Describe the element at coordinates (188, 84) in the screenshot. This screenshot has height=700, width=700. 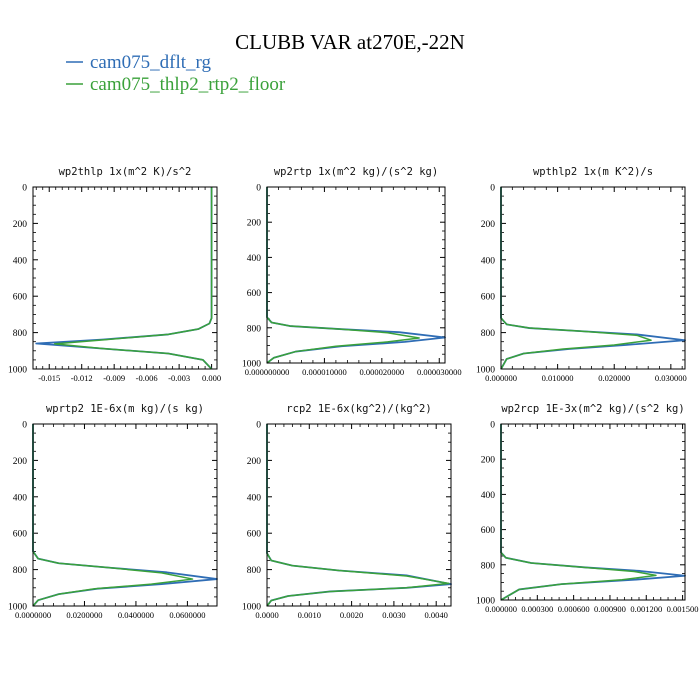
I see `legend-label-floor: cam075_thlp2_rtp2_floor` at that location.